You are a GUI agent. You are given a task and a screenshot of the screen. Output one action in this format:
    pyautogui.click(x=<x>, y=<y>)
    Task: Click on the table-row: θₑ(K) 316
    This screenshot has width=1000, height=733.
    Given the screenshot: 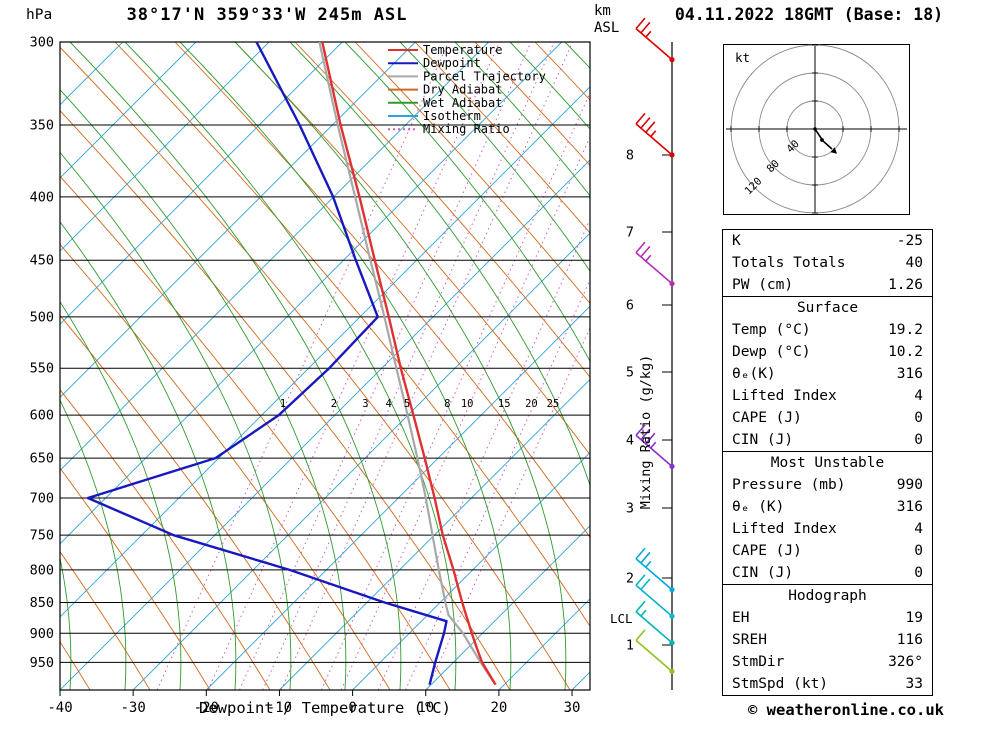 What is the action you would take?
    pyautogui.click(x=827, y=374)
    